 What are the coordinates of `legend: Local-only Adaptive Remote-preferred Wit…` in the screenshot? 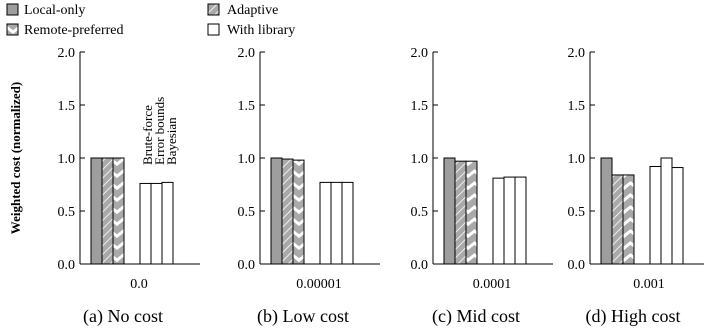 It's located at (150, 20).